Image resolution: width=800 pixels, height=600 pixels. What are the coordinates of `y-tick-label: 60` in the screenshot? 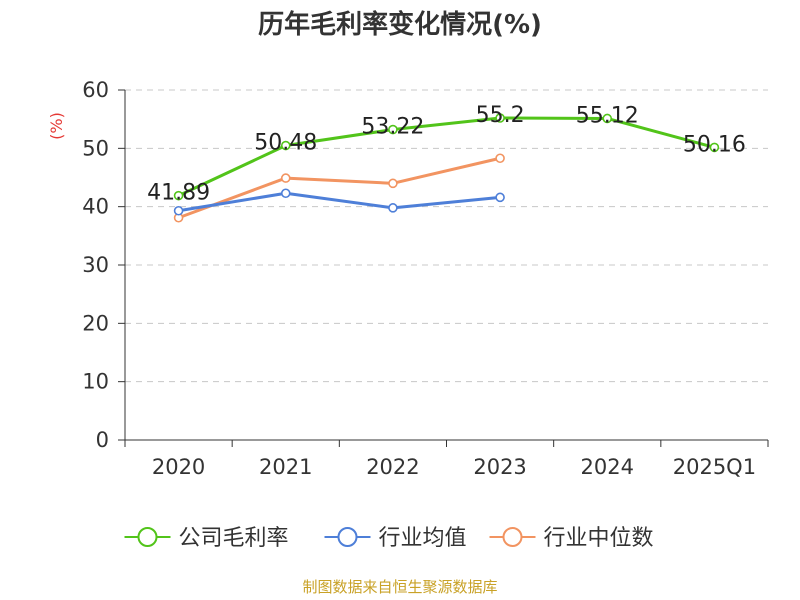 It's located at (95, 90).